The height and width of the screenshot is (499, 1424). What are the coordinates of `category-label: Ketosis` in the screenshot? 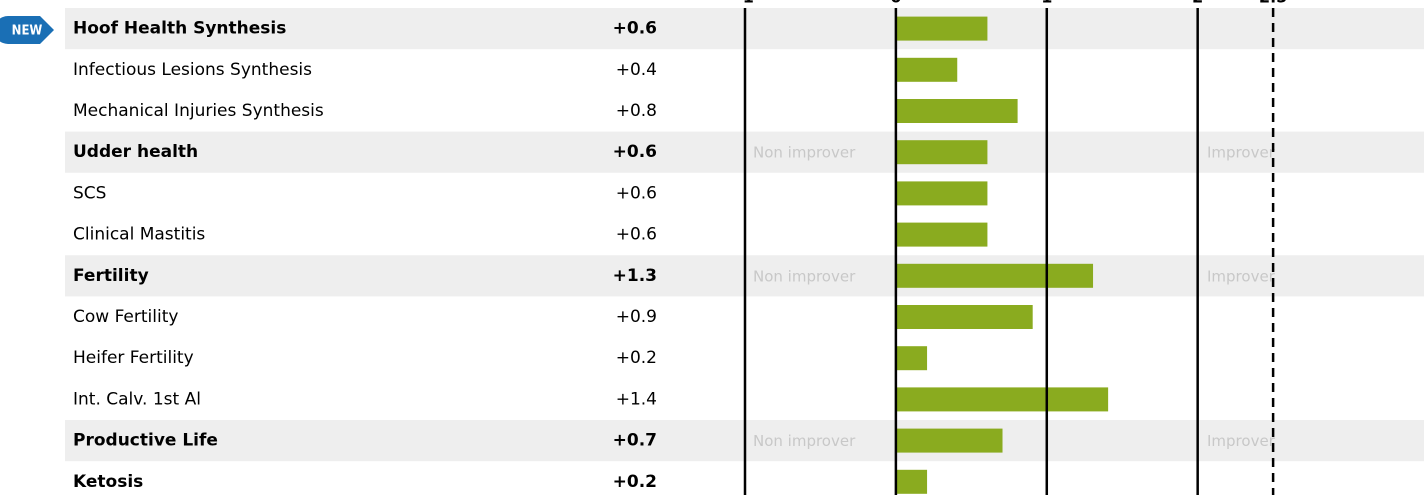 It's located at (108, 482).